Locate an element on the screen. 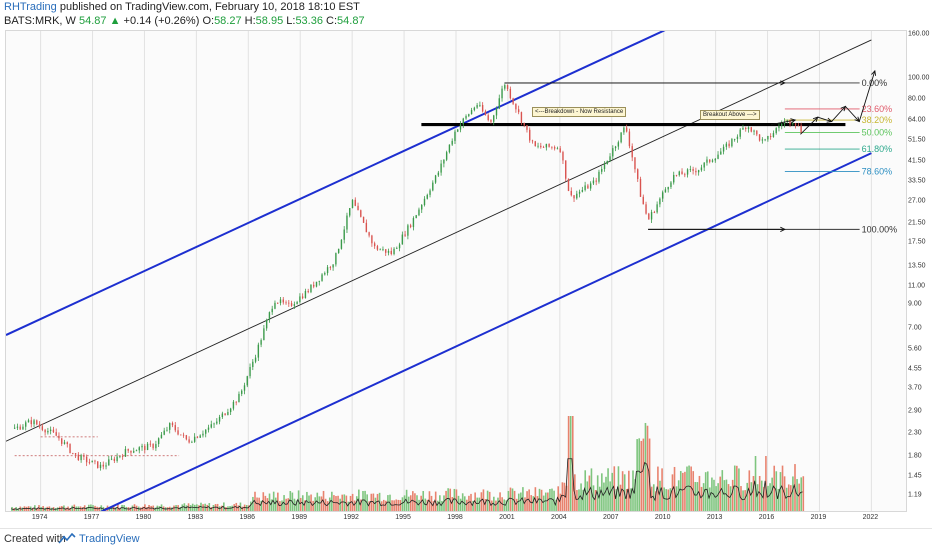  year-tick-label: 1974 is located at coordinates (39, 517).